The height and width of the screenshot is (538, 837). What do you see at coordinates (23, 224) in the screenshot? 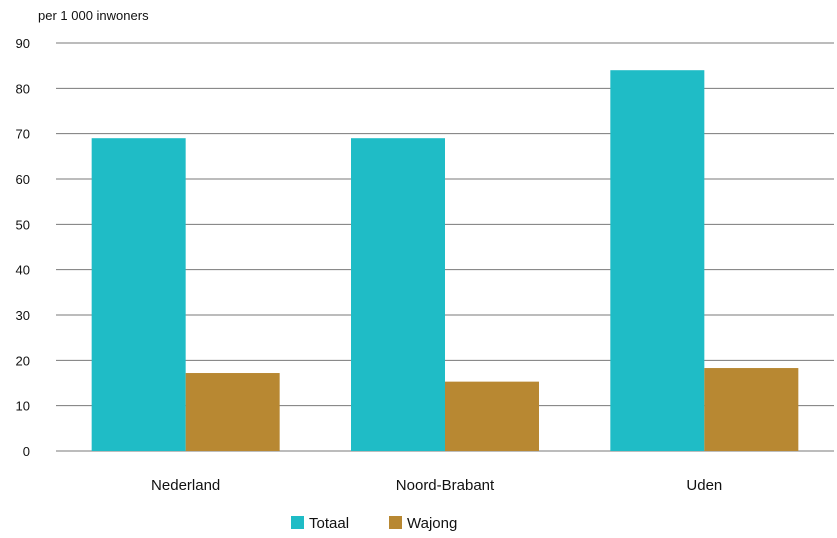
I see `y-tick-label-50: 50` at bounding box center [23, 224].